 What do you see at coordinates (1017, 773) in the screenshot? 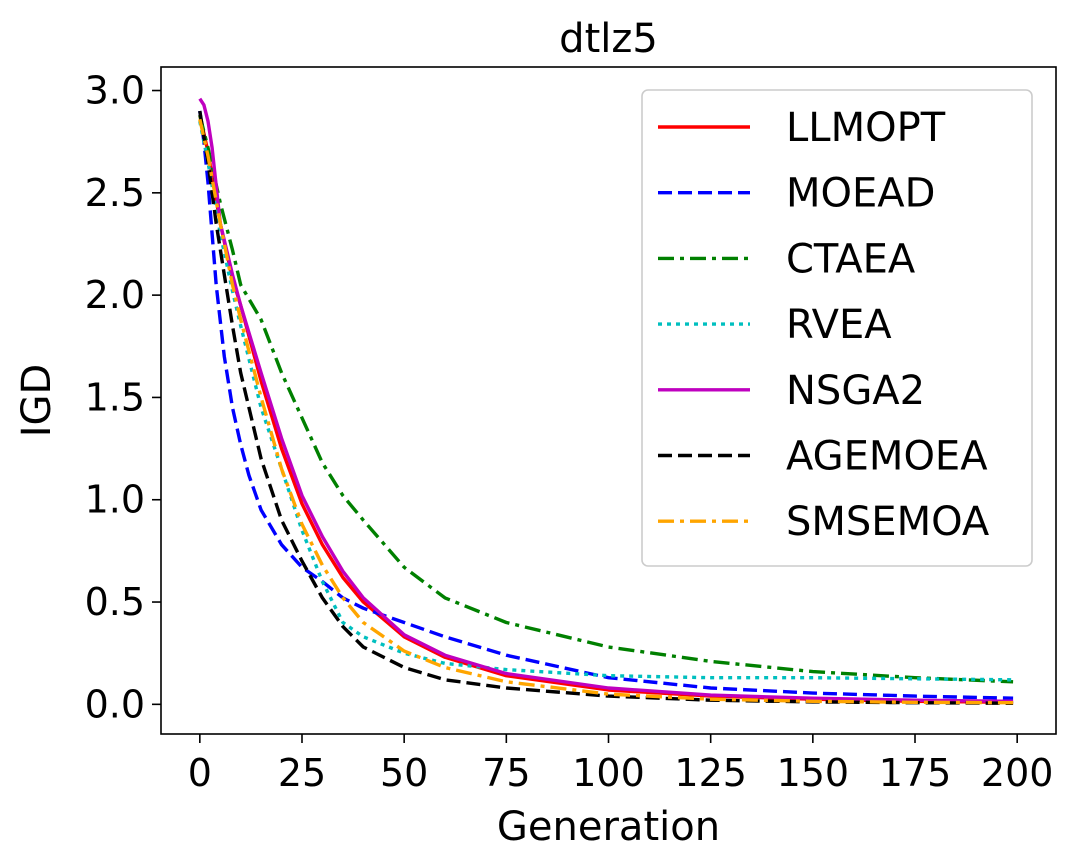
I see `x-tick-label: 200` at bounding box center [1017, 773].